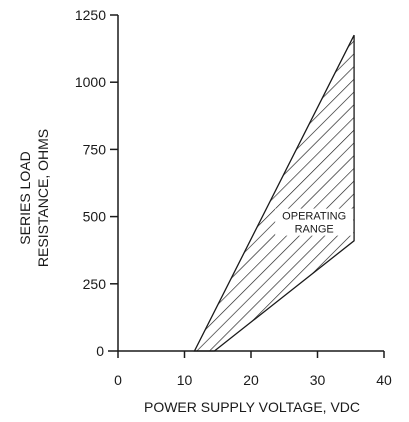  Describe the element at coordinates (384, 380) in the screenshot. I see `x-tick-label: 40` at that location.